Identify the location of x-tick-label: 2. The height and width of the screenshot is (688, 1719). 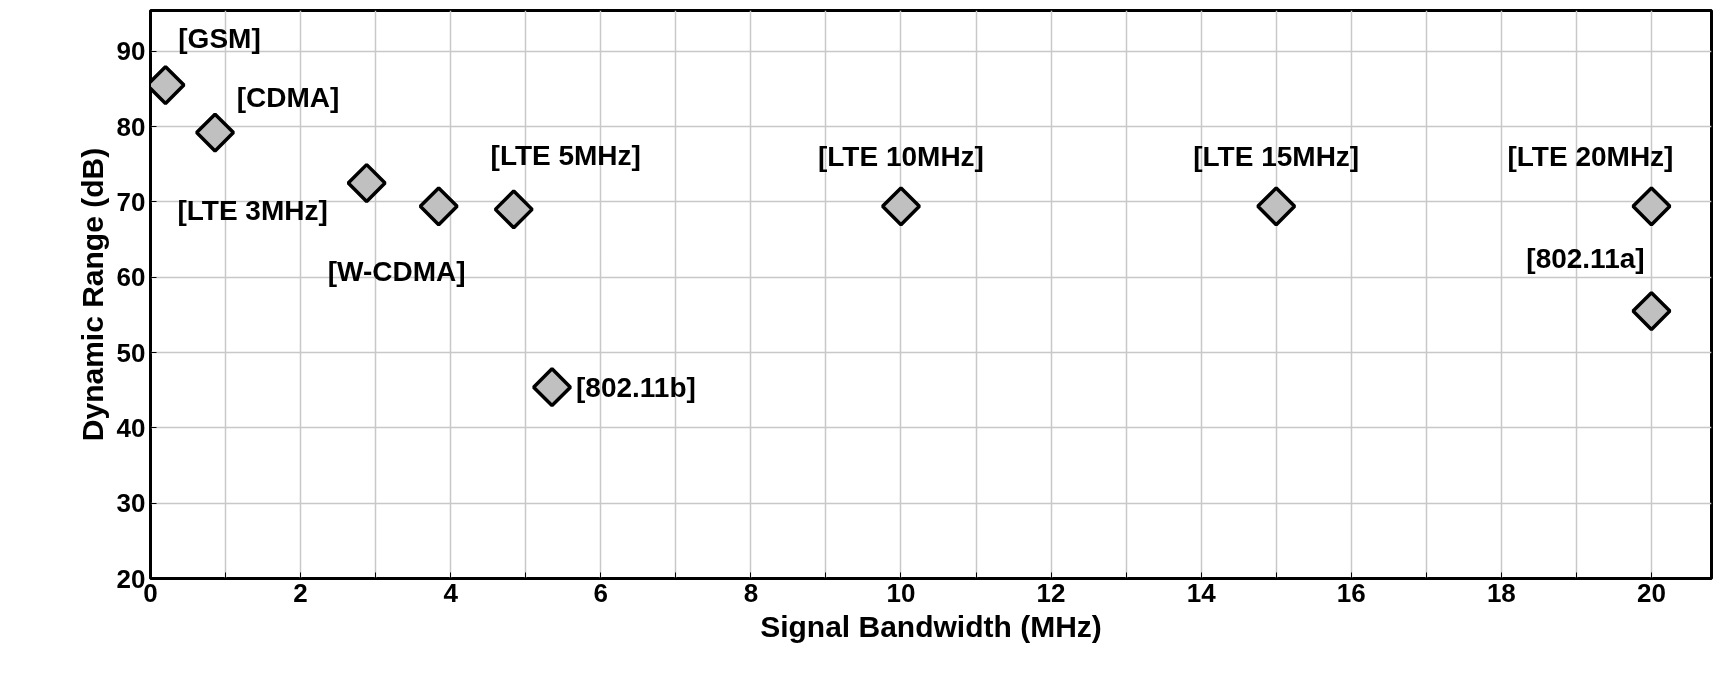
(300, 592).